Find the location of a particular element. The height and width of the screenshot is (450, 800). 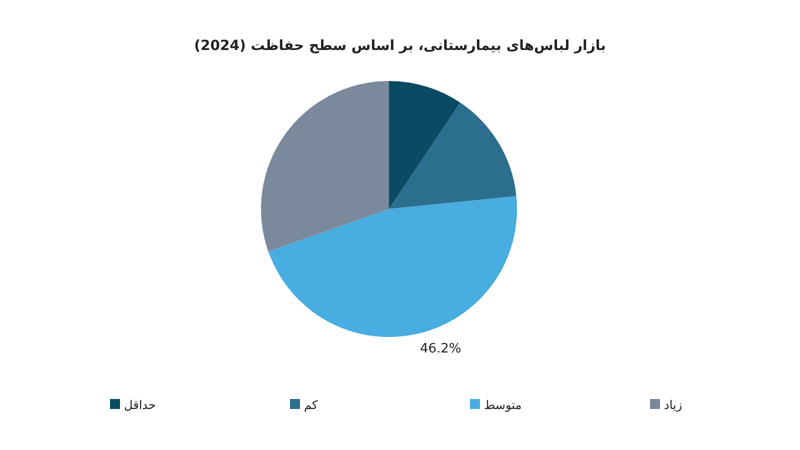

legend-label: زیاد is located at coordinates (673, 405).